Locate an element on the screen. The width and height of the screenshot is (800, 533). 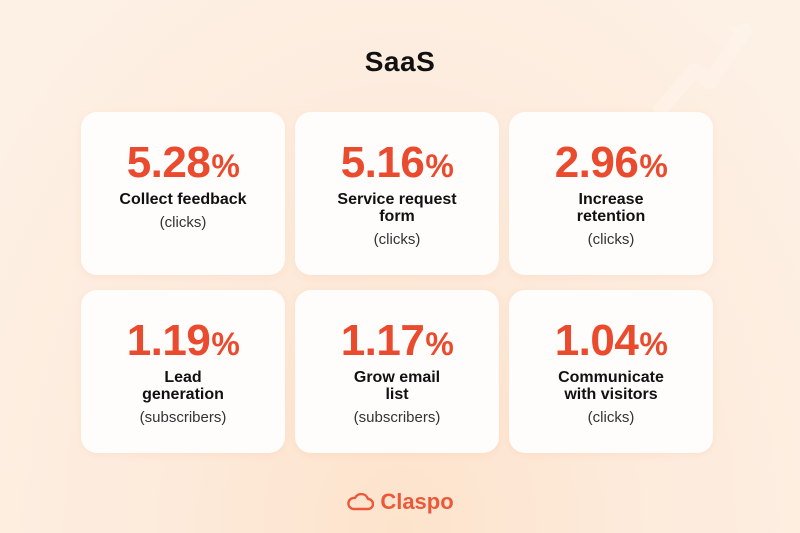
stat-card: 5.16% Service request form (clicks) is located at coordinates (397, 193).